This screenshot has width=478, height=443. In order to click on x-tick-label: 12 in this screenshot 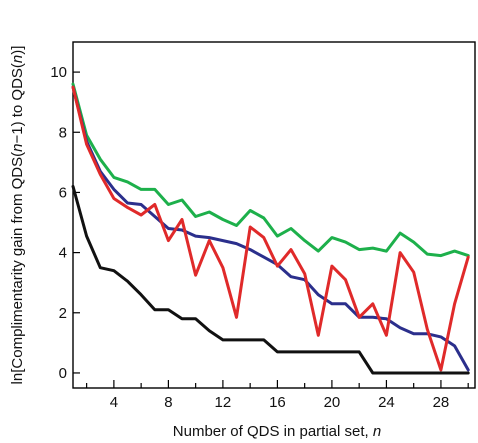, I will do `click(223, 402)`.